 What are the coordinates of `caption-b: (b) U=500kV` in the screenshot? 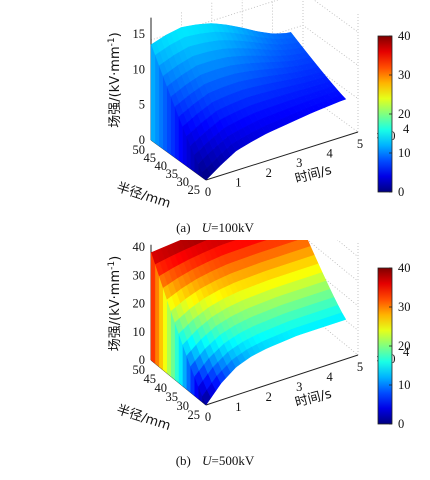 It's located at (215, 460).